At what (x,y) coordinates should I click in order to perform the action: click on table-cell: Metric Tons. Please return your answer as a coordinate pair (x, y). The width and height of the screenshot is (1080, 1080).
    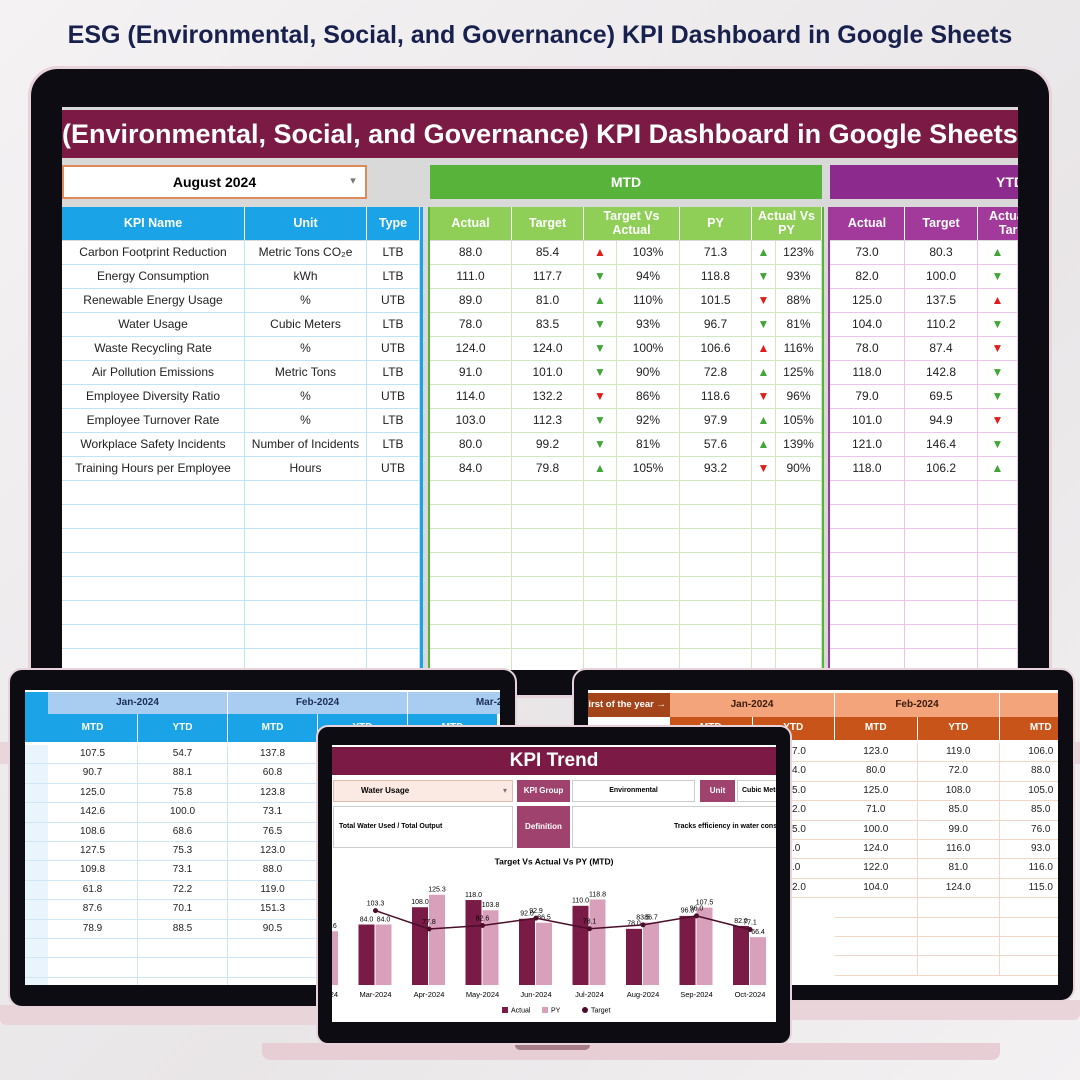
    Looking at the image, I should click on (306, 373).